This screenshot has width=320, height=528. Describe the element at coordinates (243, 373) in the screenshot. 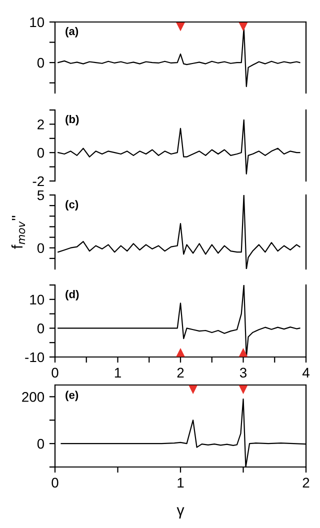

I see `x-tick-label: 3` at that location.